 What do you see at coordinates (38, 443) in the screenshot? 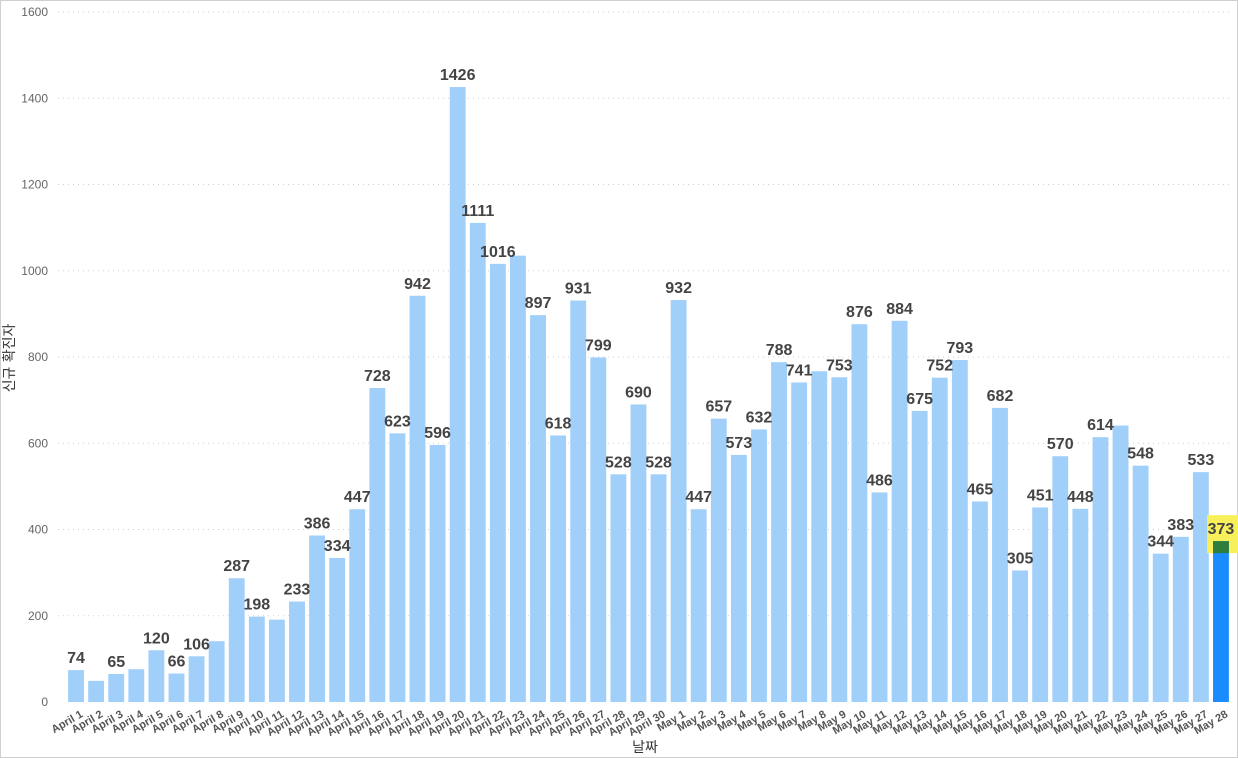
I see `y-tick-label: 600` at bounding box center [38, 443].